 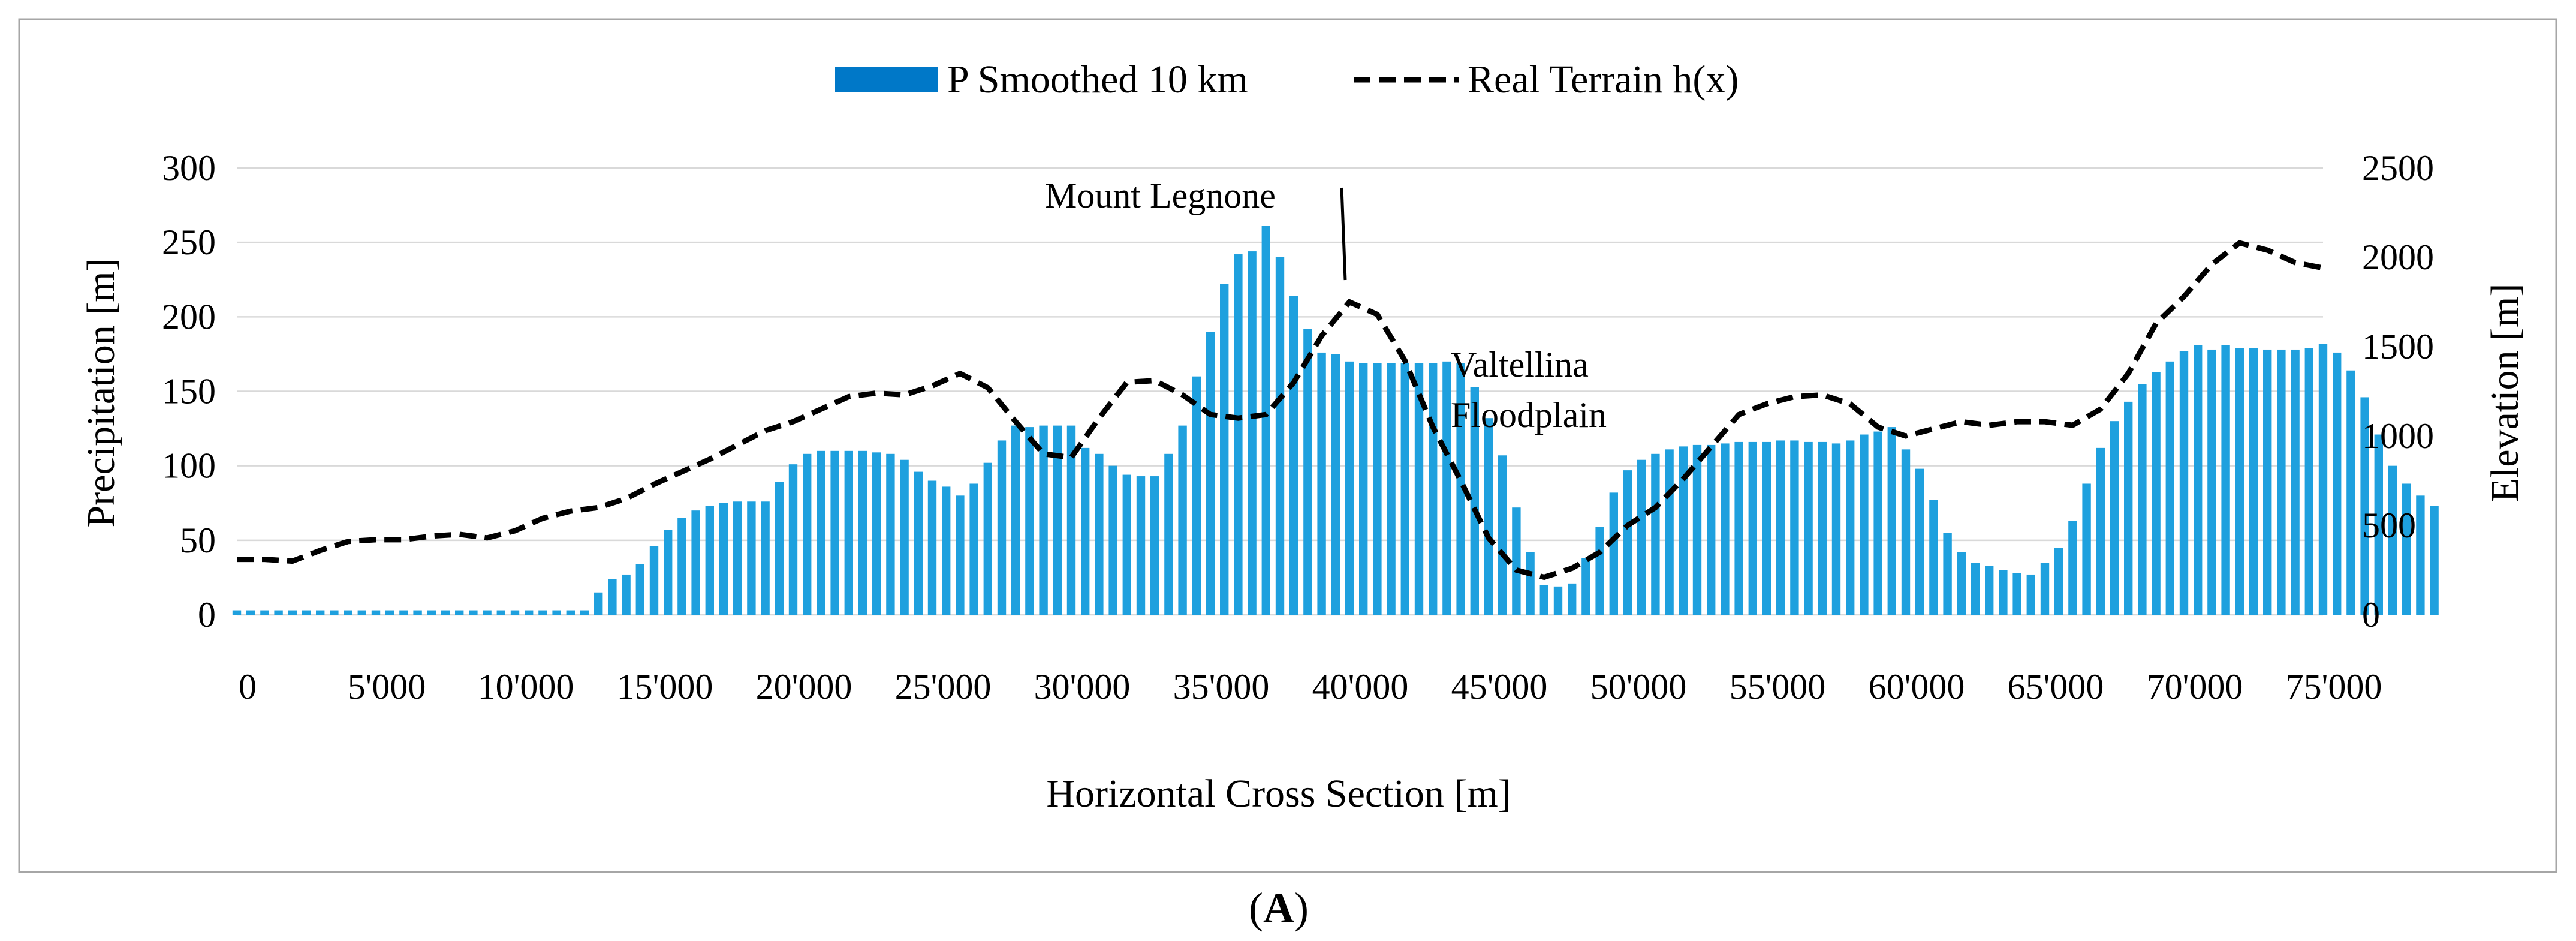 What do you see at coordinates (189, 391) in the screenshot?
I see `left-axis-ticks: 0 50 100 150 200 250 300` at bounding box center [189, 391].